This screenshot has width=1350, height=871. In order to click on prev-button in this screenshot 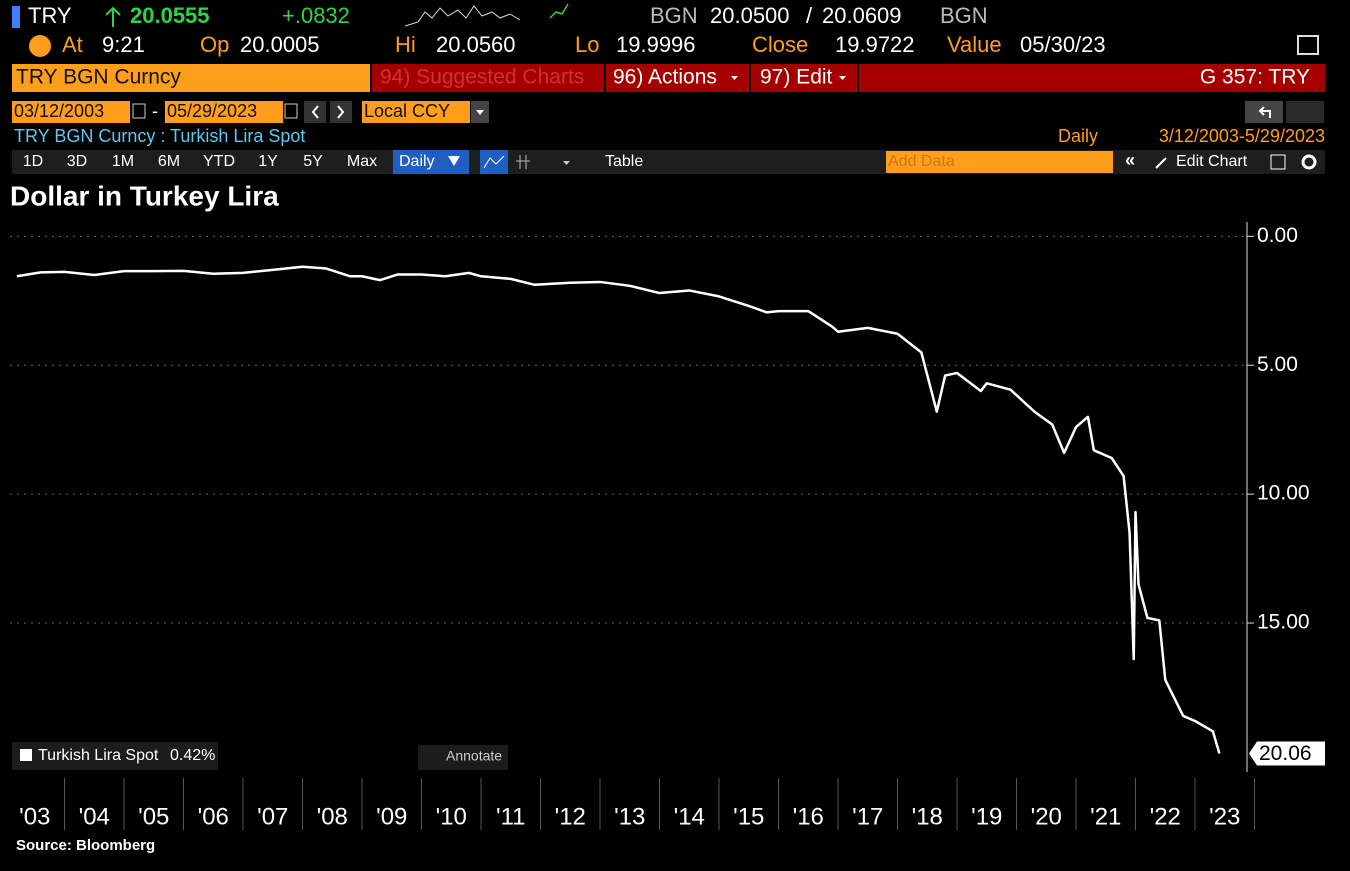, I will do `click(315, 112)`.